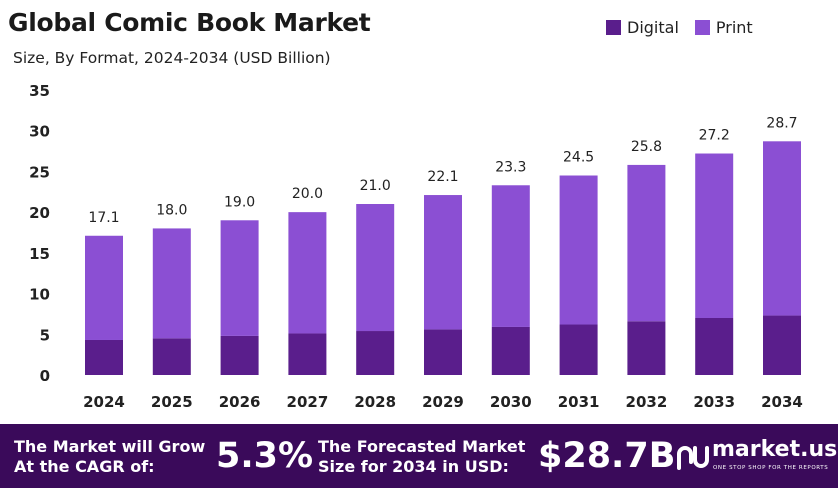 The height and width of the screenshot is (488, 838). I want to click on legend-label-digital: Digital, so click(653, 27).